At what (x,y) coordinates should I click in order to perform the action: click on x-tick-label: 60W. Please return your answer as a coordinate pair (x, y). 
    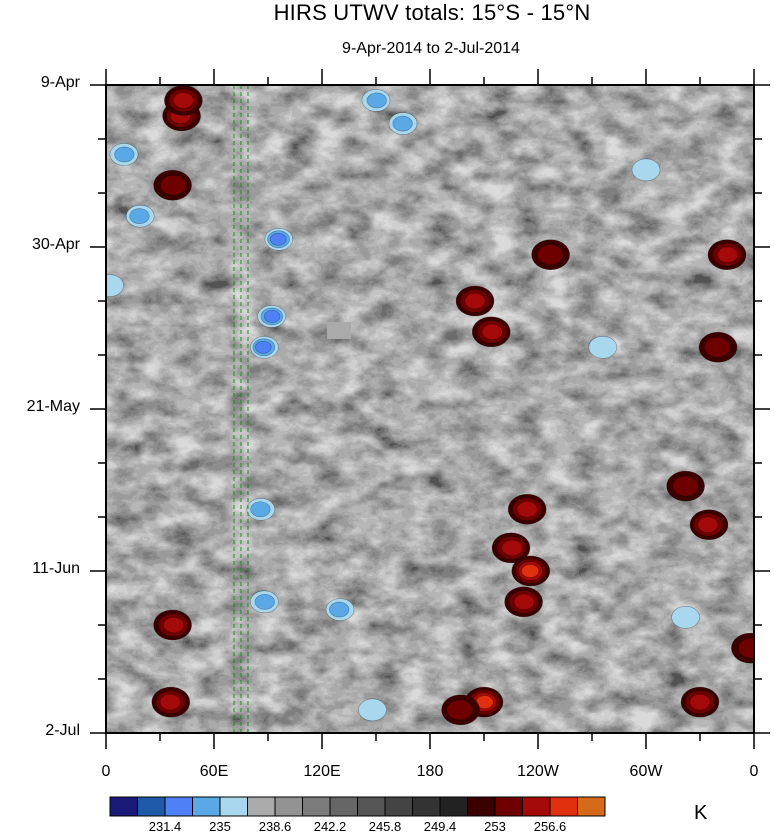
    Looking at the image, I should click on (646, 771).